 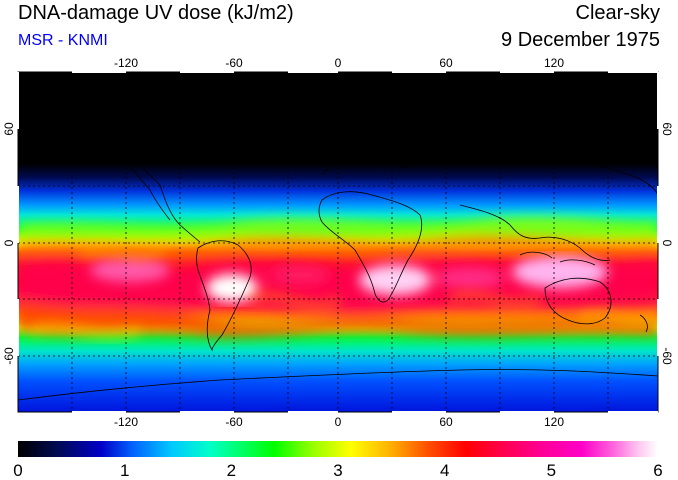 What do you see at coordinates (338, 63) in the screenshot?
I see `lon-tick-top-3: 0` at bounding box center [338, 63].